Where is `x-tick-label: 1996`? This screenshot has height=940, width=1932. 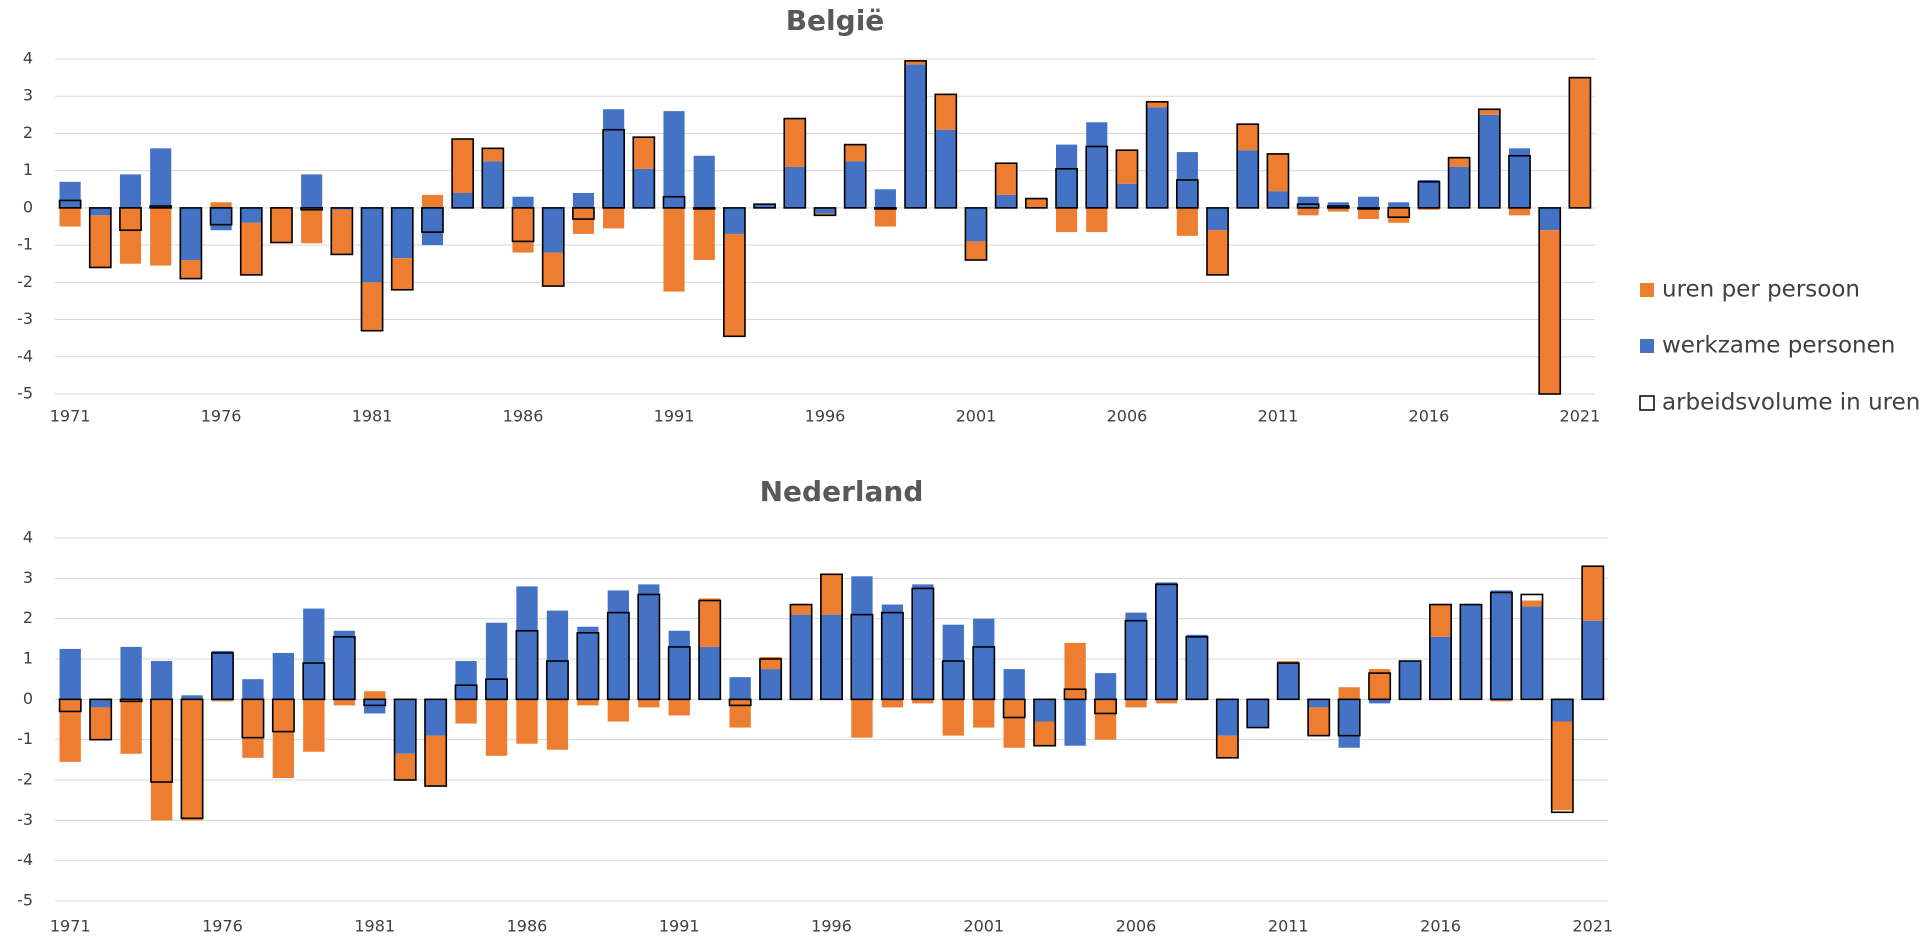 x-tick-label: 1996 is located at coordinates (825, 416).